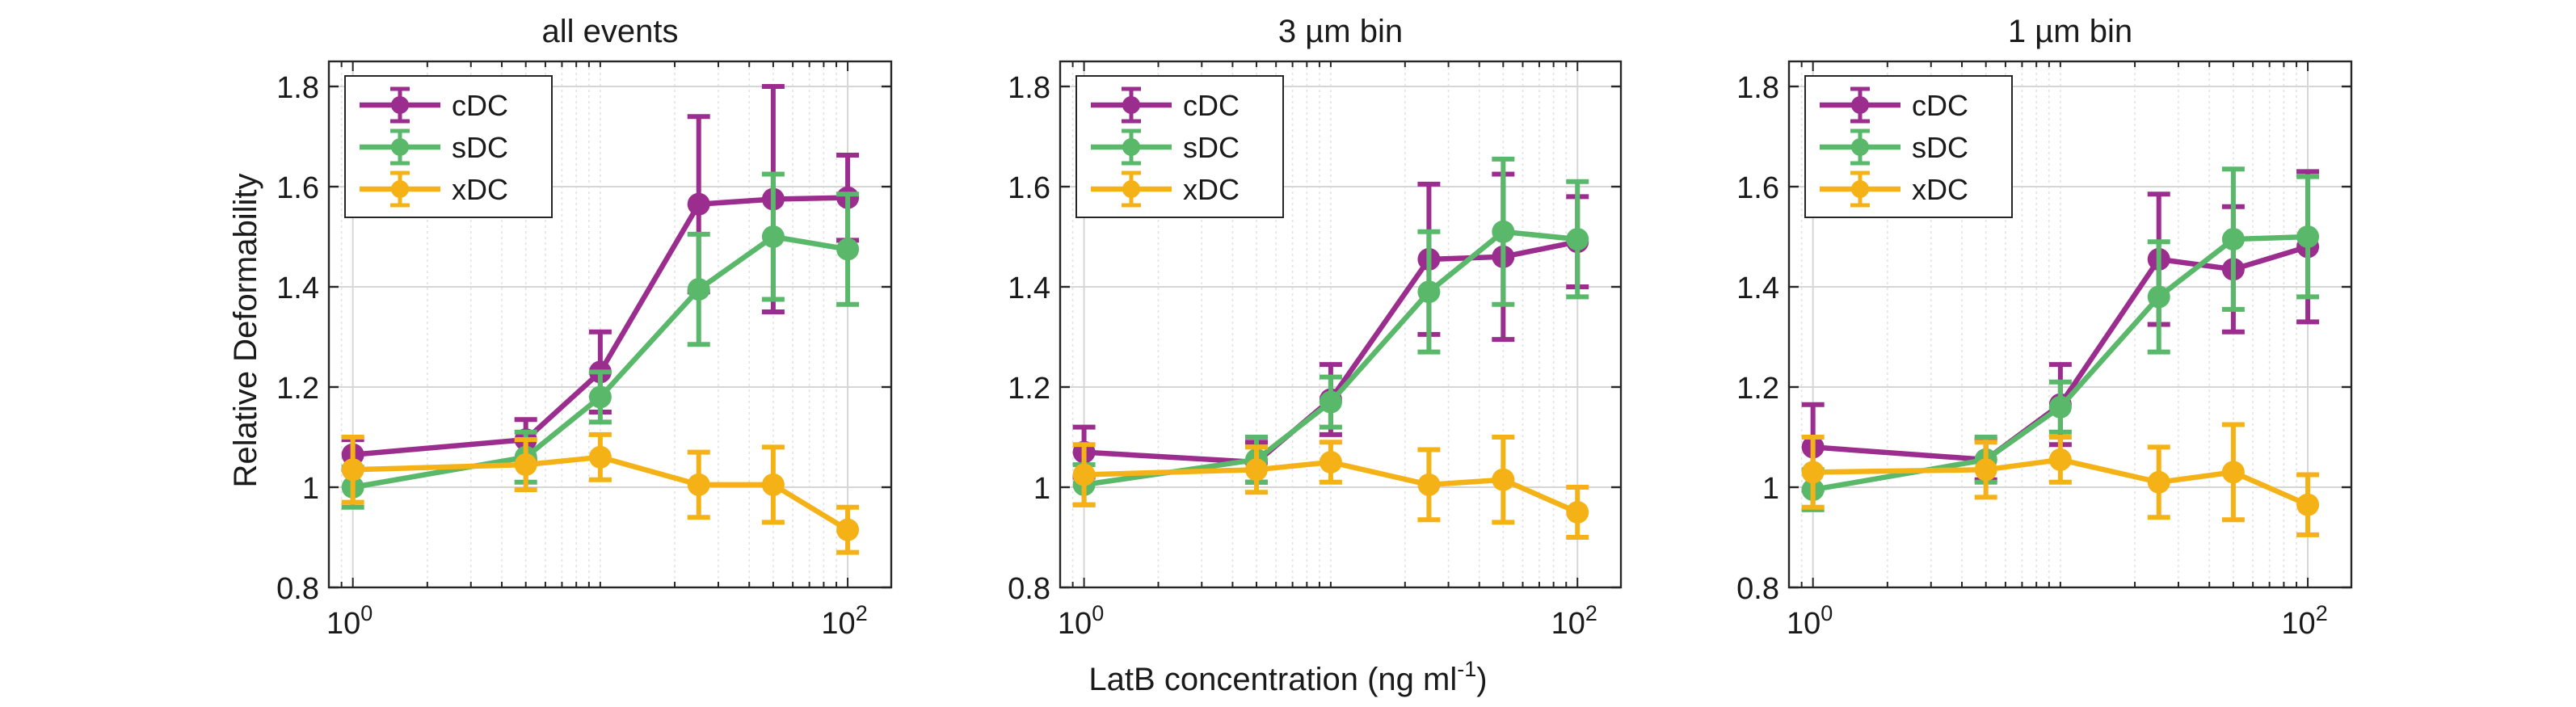 The height and width of the screenshot is (707, 2576). What do you see at coordinates (1481, 679) in the screenshot?
I see `x-axis-label-close: )` at bounding box center [1481, 679].